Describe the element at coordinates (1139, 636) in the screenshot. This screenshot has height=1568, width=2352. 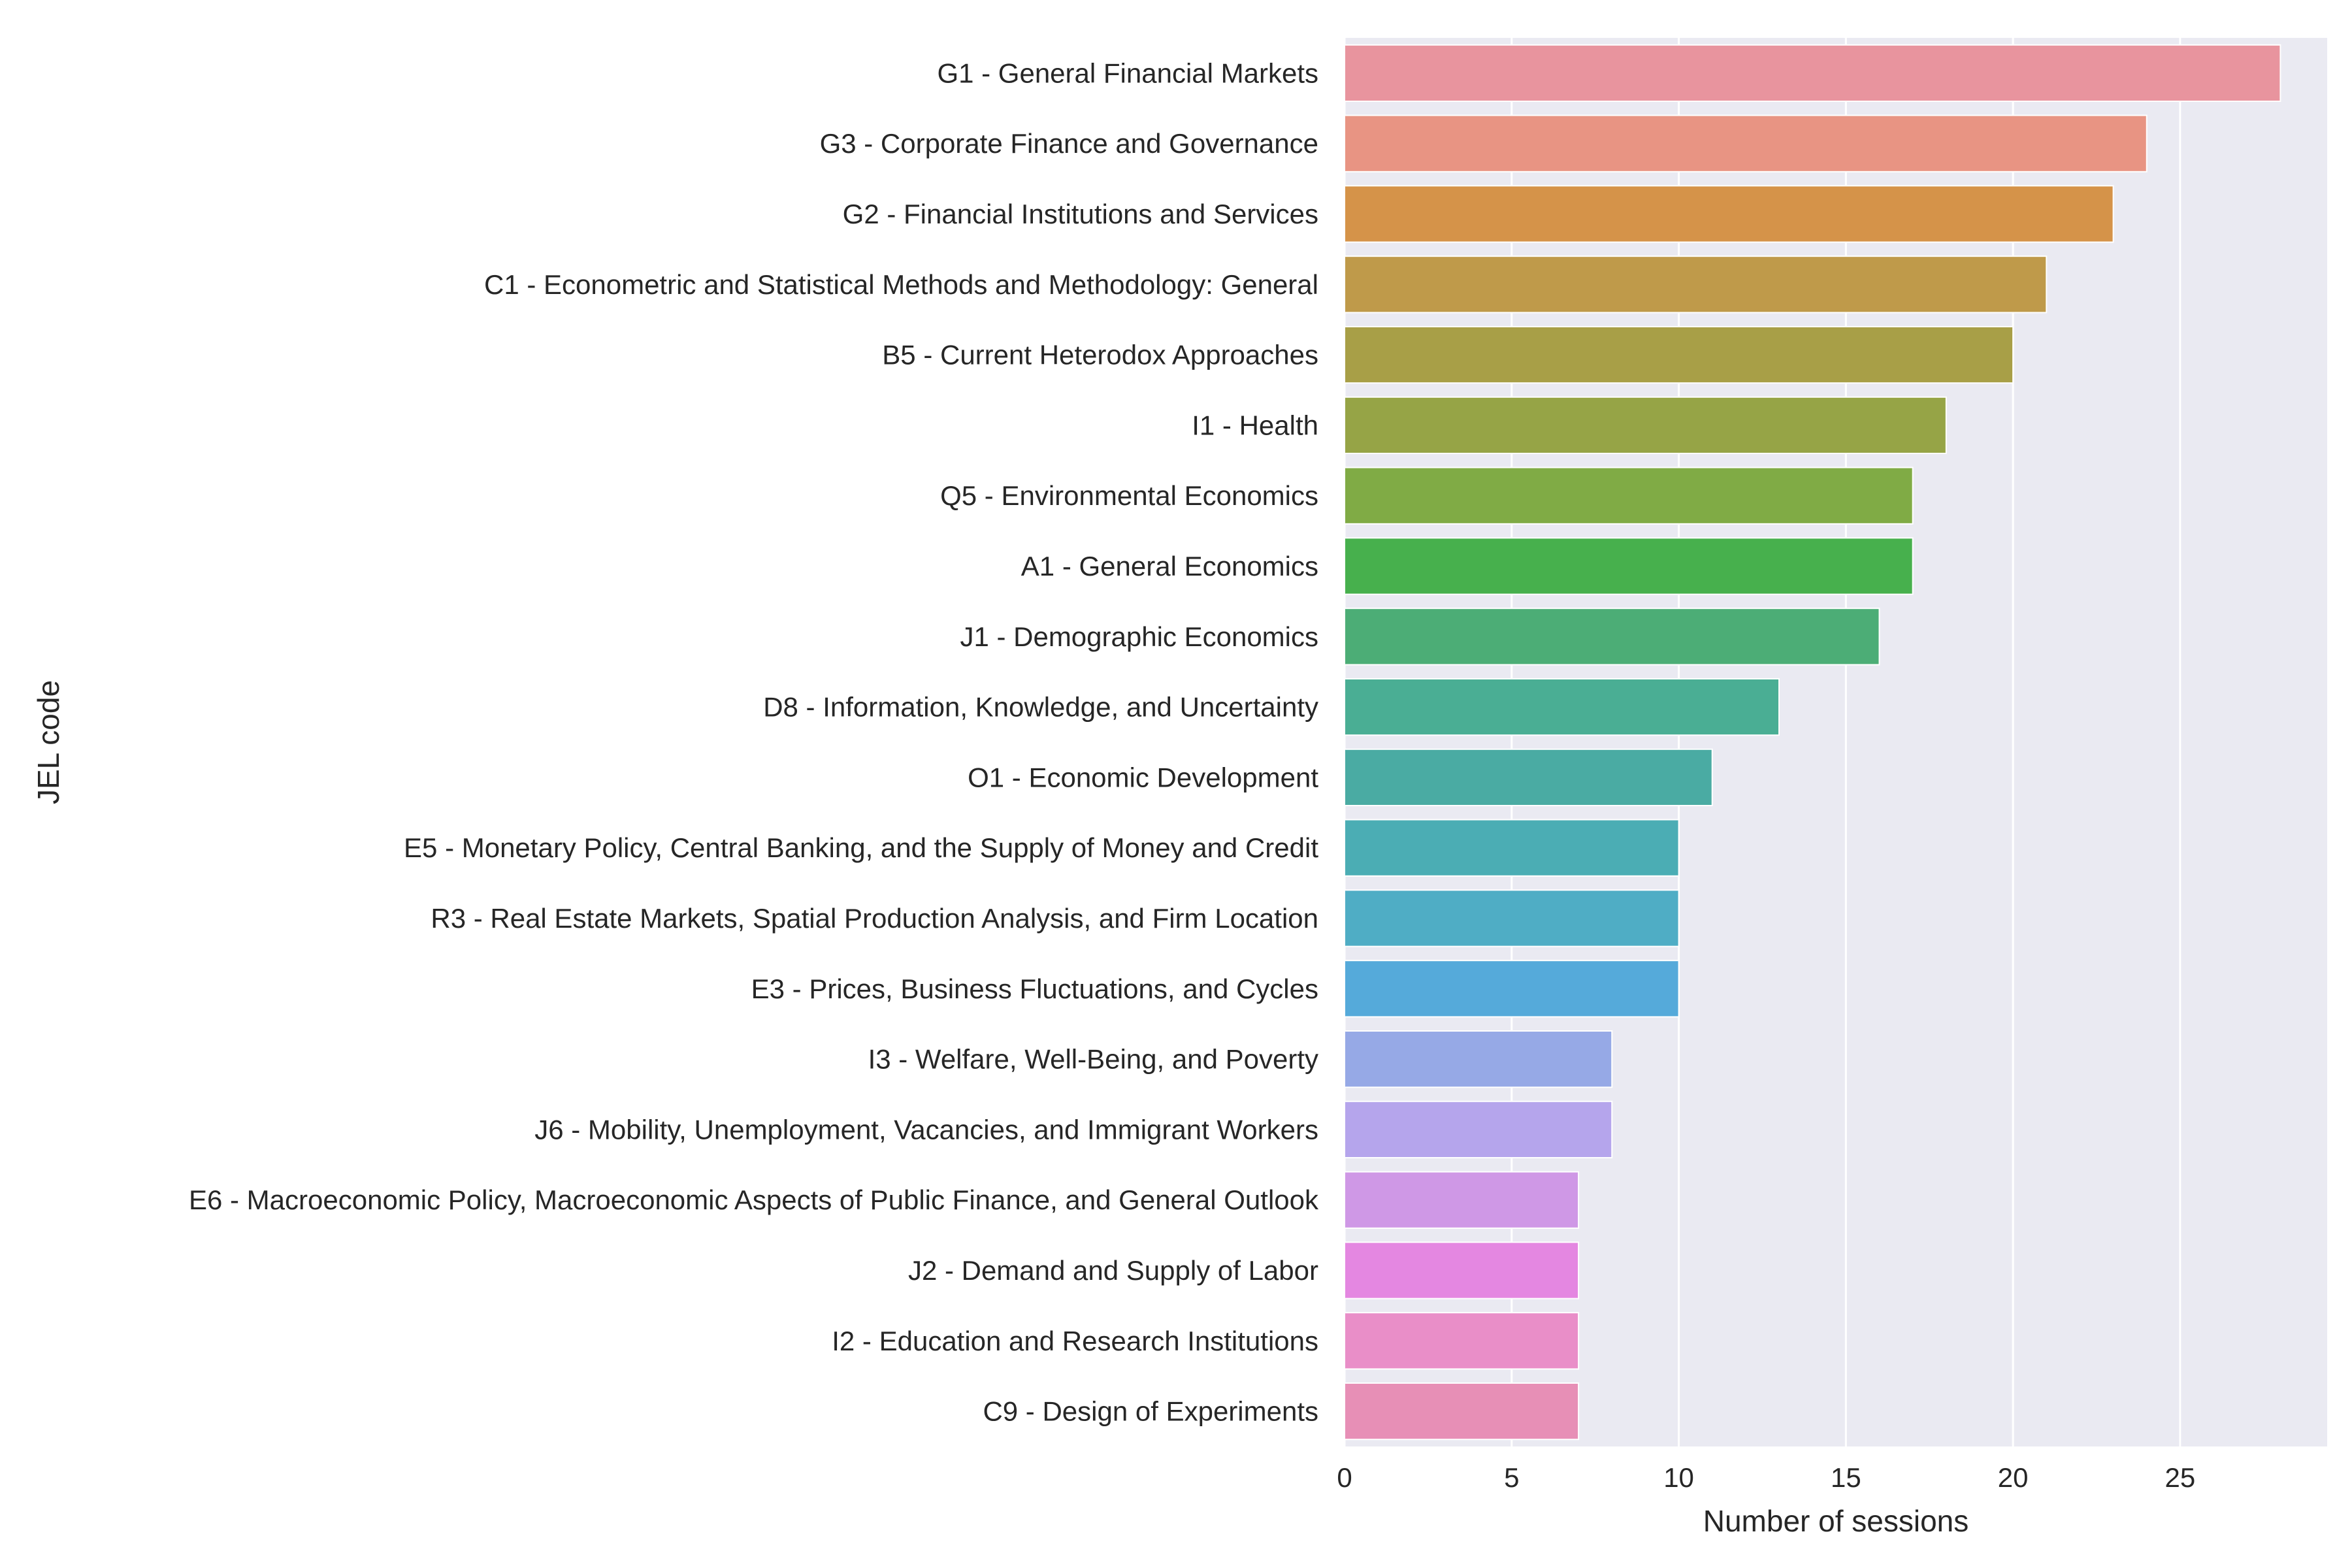
I see `category-label: J1 - Demographic Economics` at that location.